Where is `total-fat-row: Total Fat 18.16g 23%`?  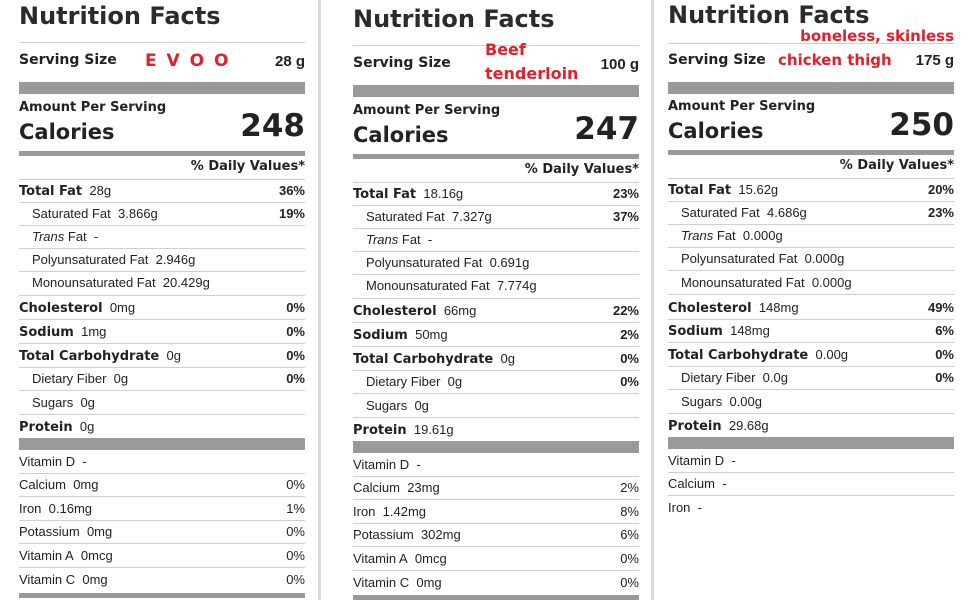 total-fat-row: Total Fat 18.16g 23% is located at coordinates (496, 193).